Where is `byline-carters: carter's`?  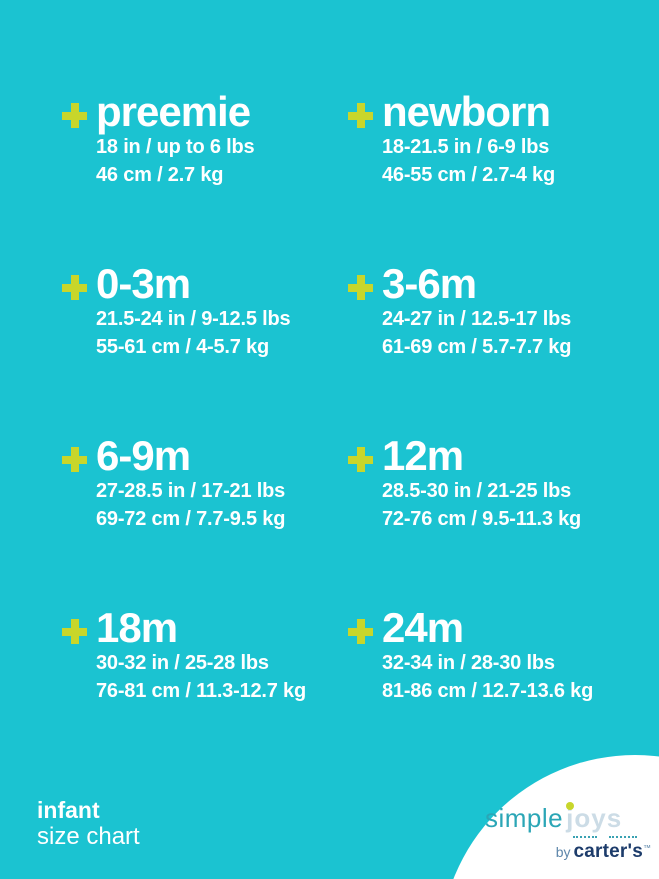
byline-carters: carter's is located at coordinates (608, 851).